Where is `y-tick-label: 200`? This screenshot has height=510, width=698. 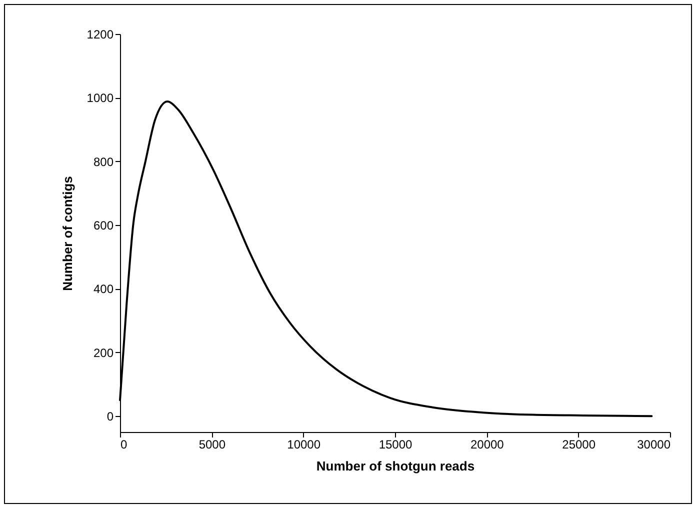 y-tick-label: 200 is located at coordinates (103, 353).